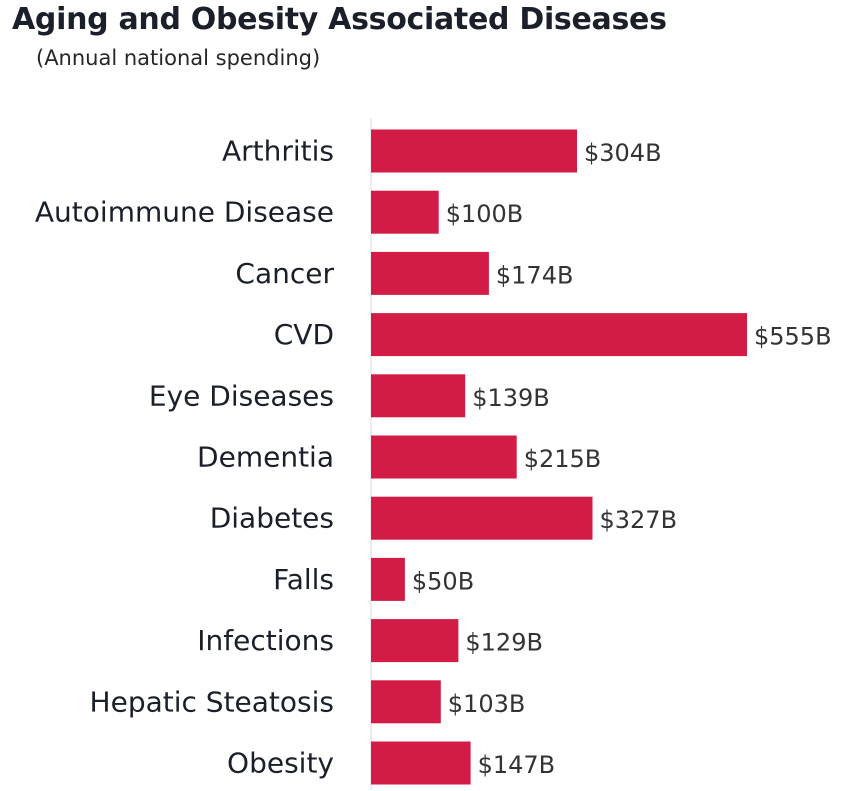  What do you see at coordinates (303, 579) in the screenshot?
I see `category-label: Falls` at bounding box center [303, 579].